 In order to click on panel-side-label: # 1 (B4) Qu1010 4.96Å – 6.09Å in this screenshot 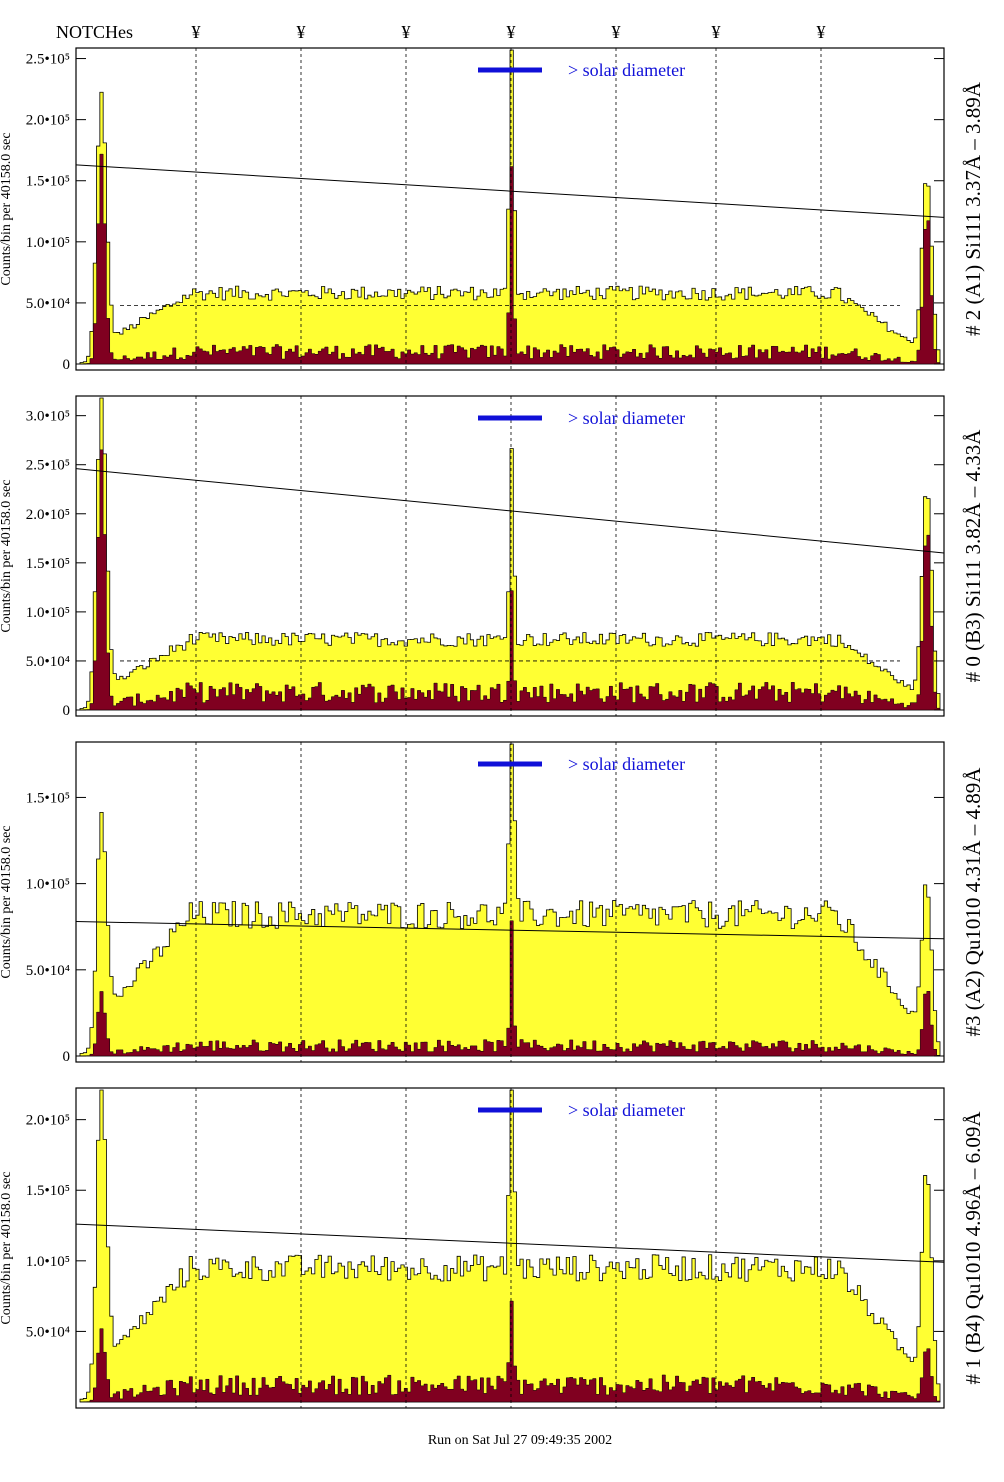, I will do `click(973, 1248)`.